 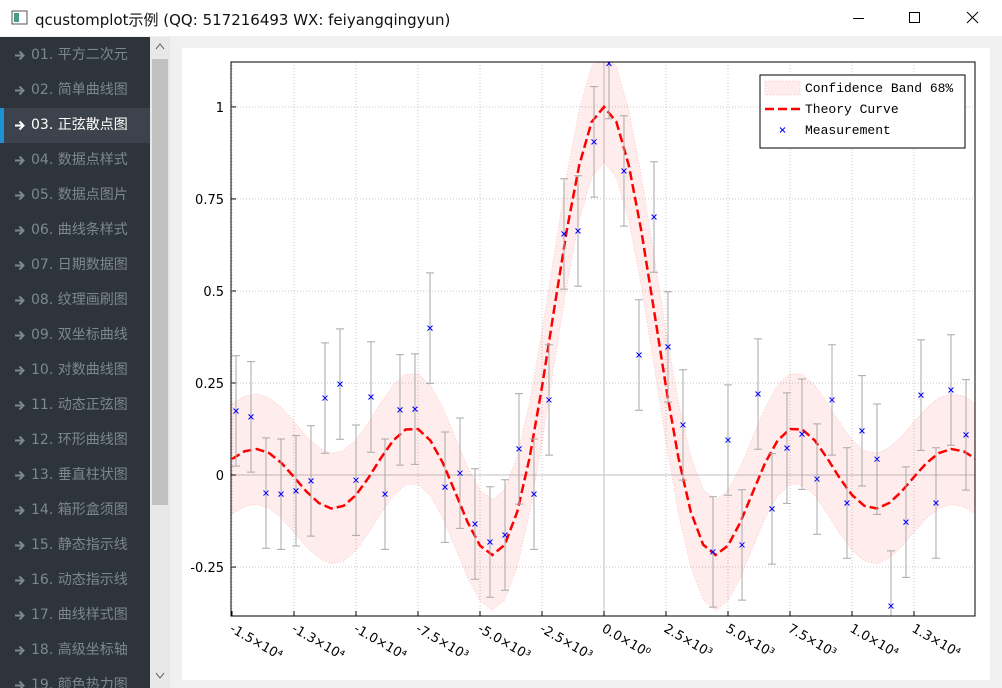 What do you see at coordinates (209, 384) in the screenshot?
I see `y-tick-label: 0.25` at bounding box center [209, 384].